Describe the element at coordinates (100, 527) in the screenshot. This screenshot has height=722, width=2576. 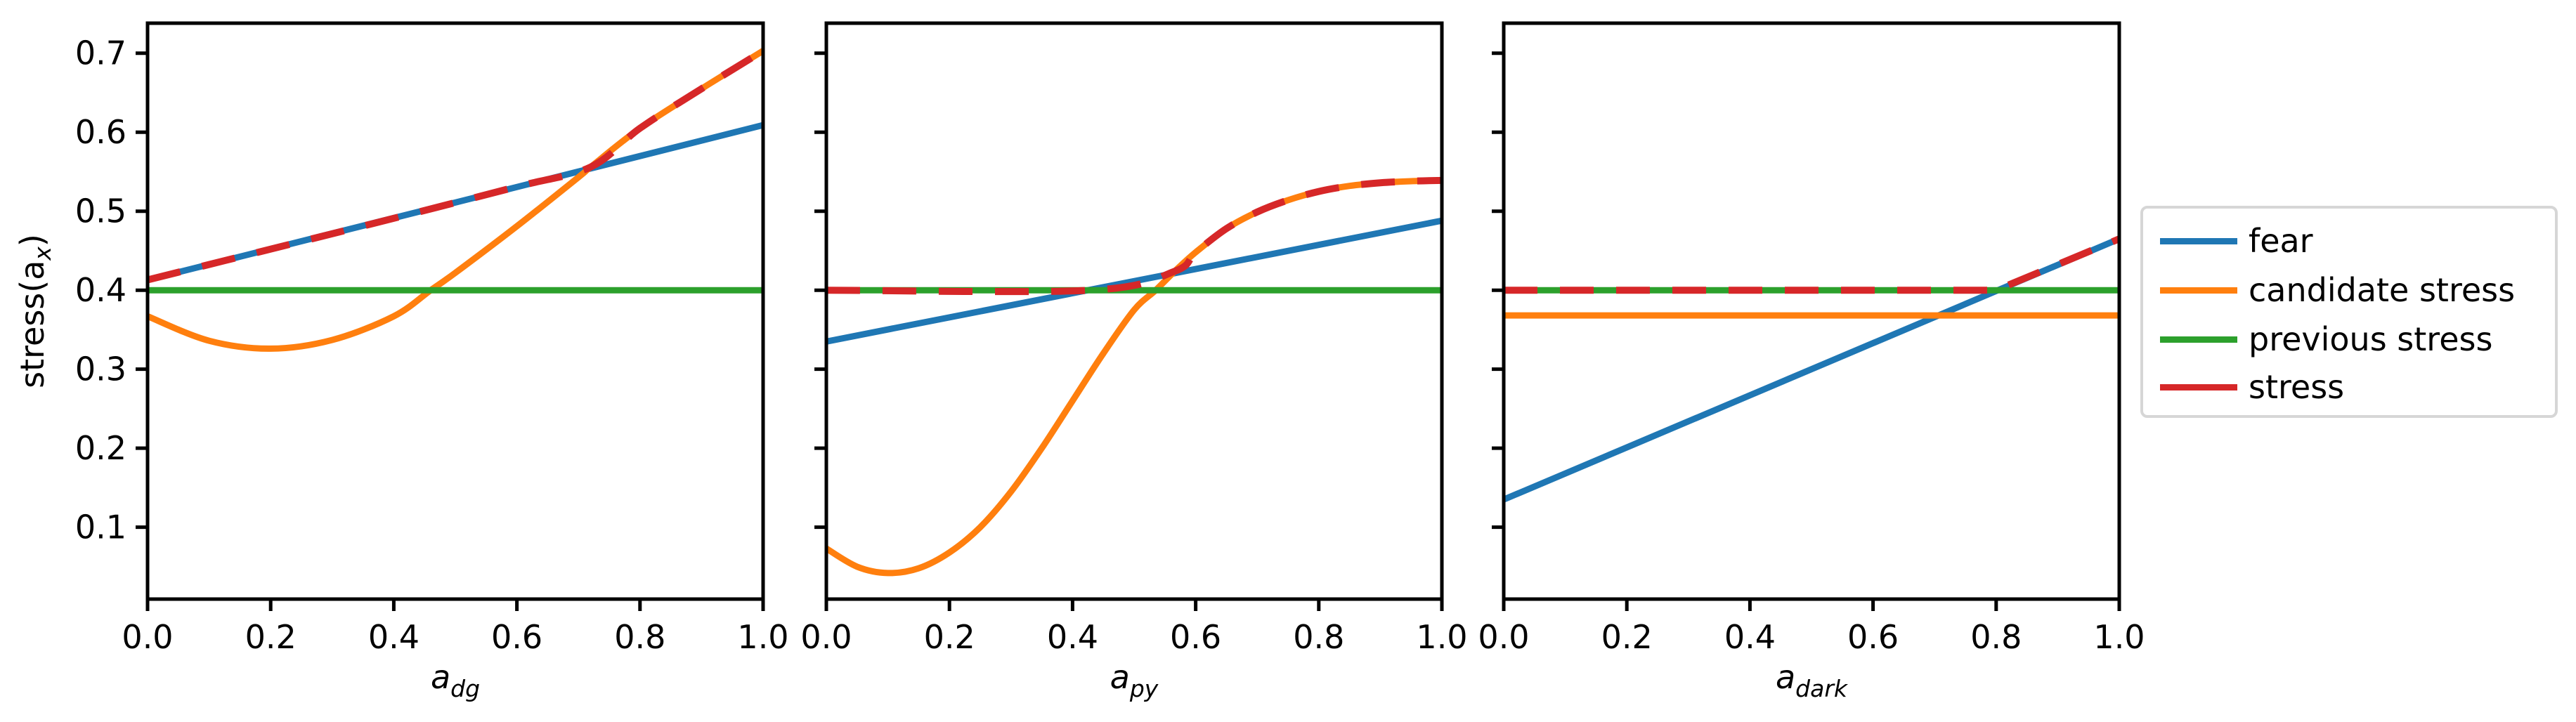
I see `y-tick-label: 0.1` at that location.